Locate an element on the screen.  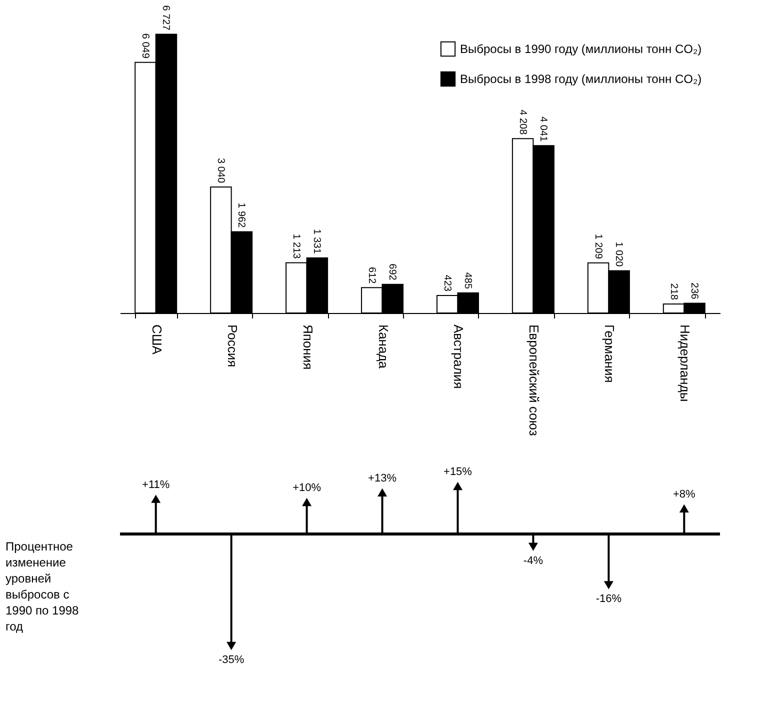
x-tick-label: Канада is located at coordinates (383, 347).